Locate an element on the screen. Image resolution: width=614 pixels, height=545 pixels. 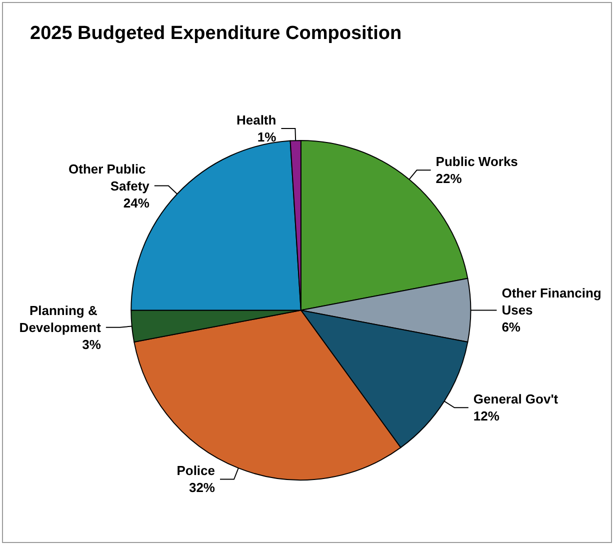
slice-label: Health is located at coordinates (256, 120).